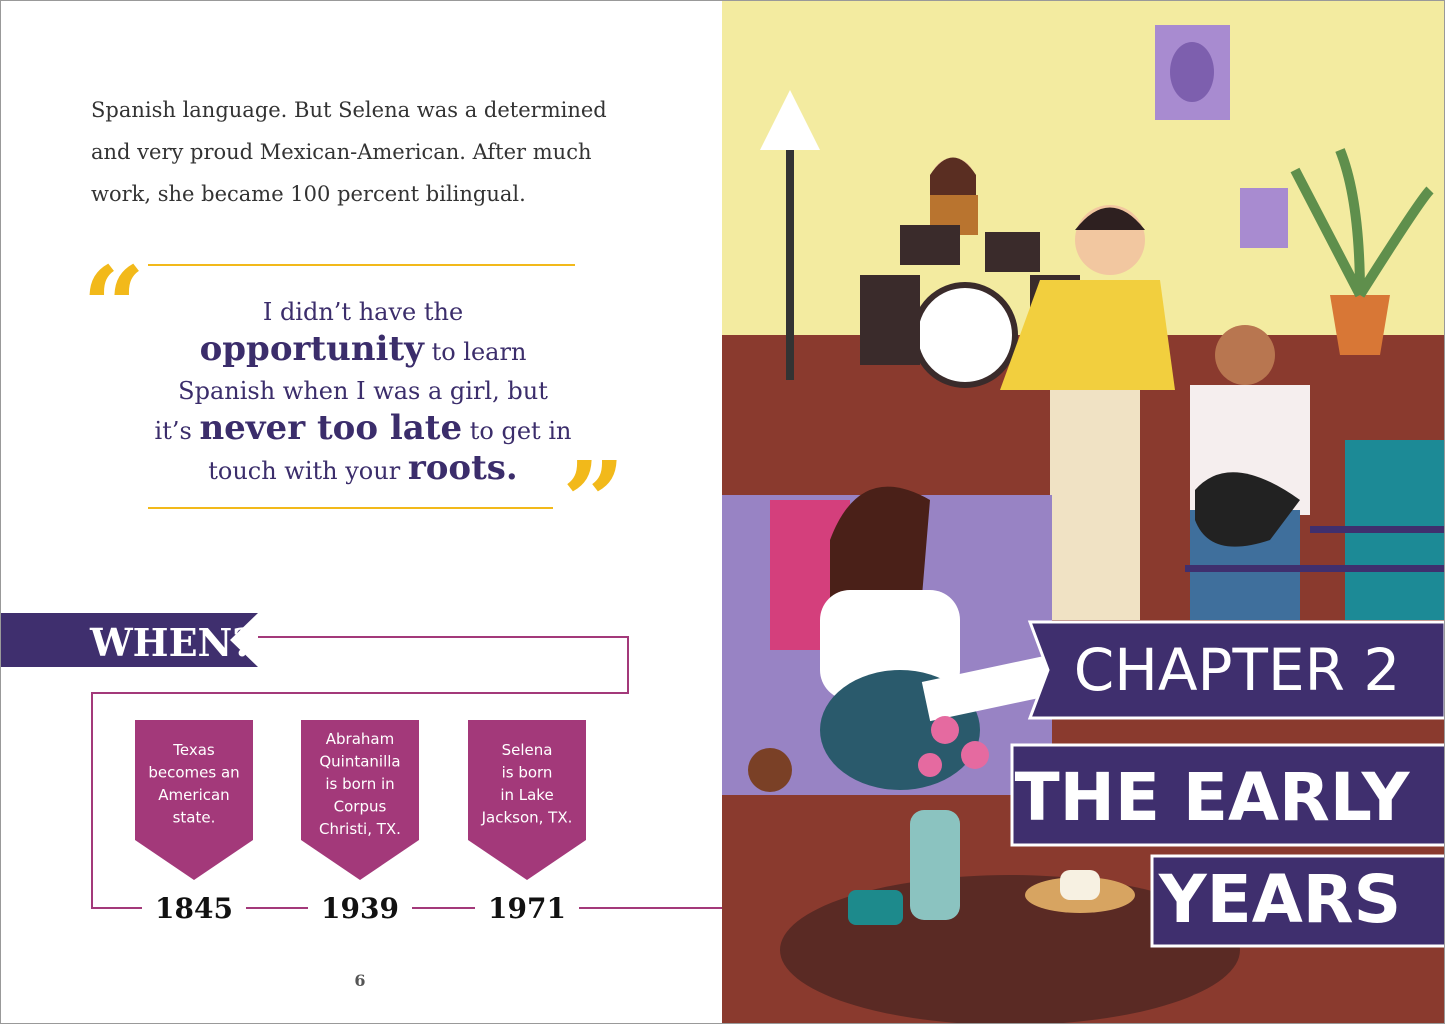 The image size is (1445, 1024). I want to click on event-label: is born, so click(527, 773).